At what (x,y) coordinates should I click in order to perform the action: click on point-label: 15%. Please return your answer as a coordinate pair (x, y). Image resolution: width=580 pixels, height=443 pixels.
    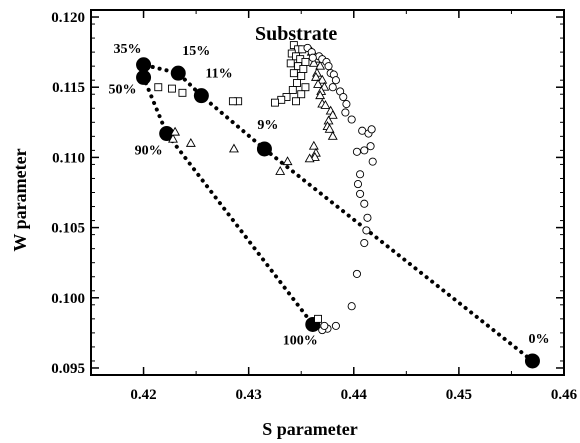
    Looking at the image, I should click on (196, 51).